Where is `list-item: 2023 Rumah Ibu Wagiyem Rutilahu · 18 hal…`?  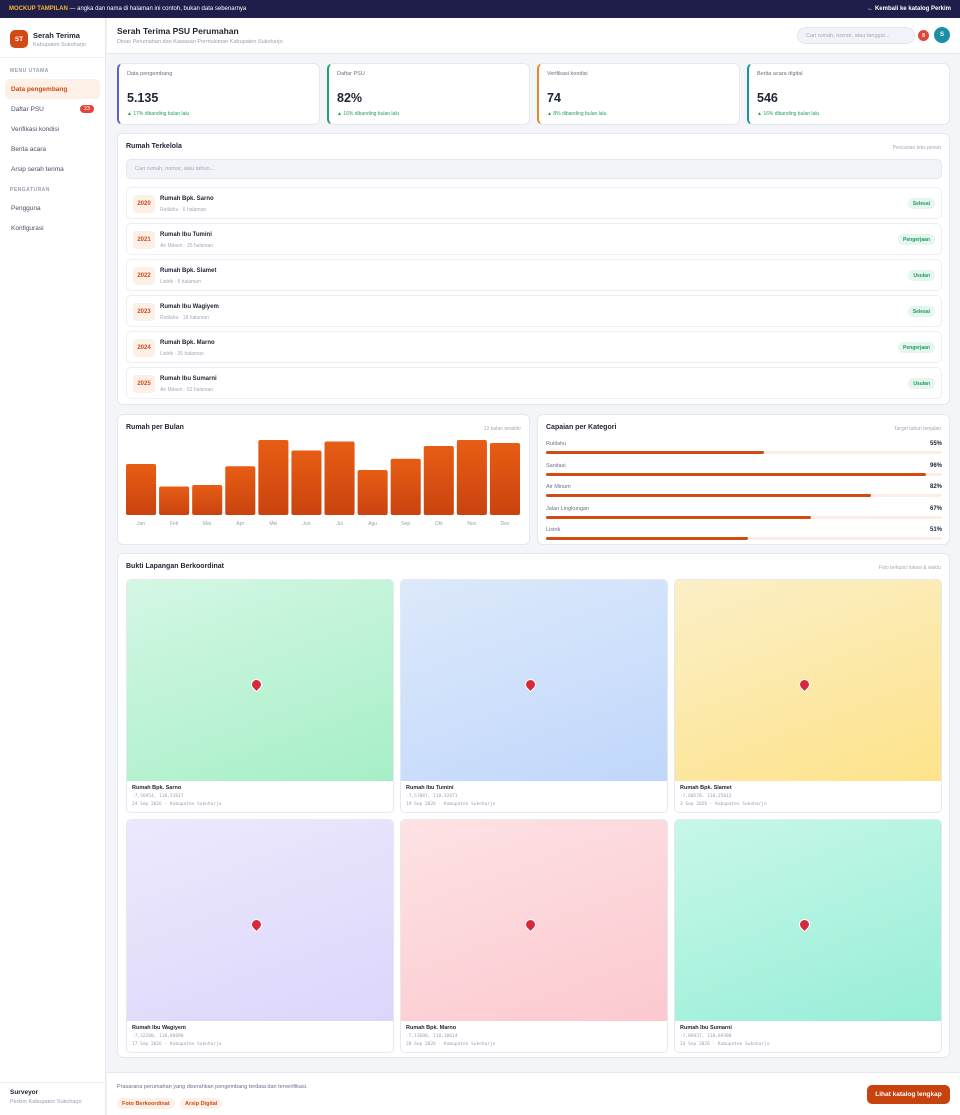 list-item: 2023 Rumah Ibu Wagiyem Rutilahu · 18 hal… is located at coordinates (534, 311).